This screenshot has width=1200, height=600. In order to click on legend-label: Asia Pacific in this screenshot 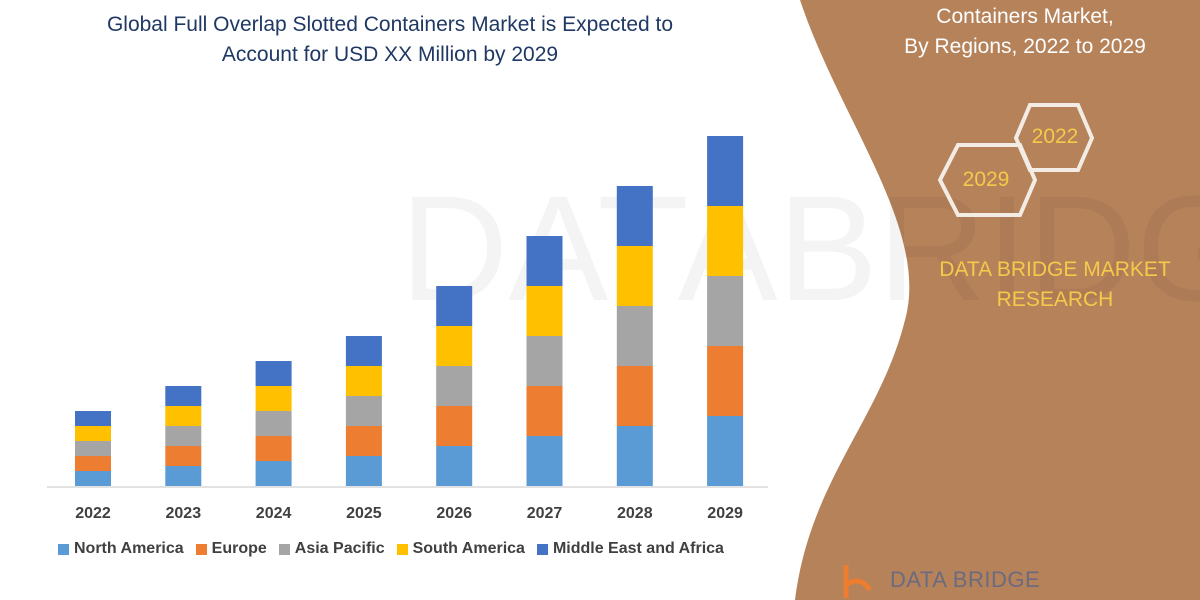, I will do `click(339, 548)`.